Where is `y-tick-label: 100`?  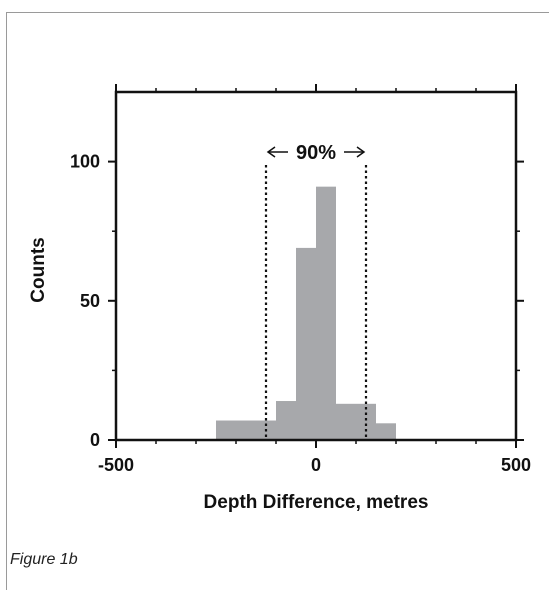 y-tick-label: 100 is located at coordinates (85, 162).